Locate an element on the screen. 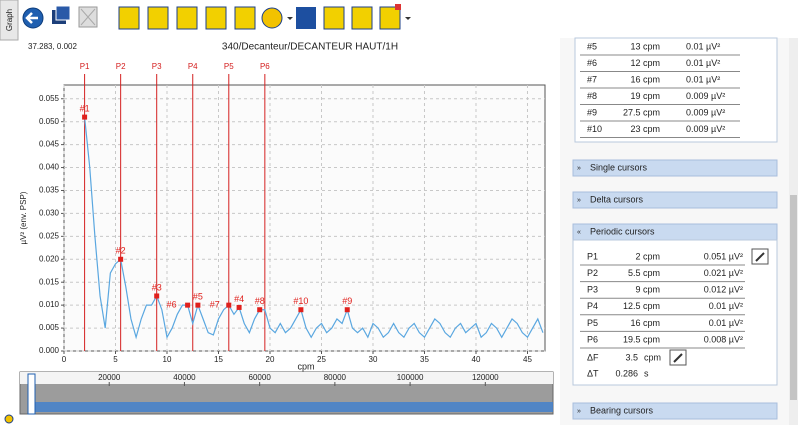  overview-thumb is located at coordinates (31, 394).